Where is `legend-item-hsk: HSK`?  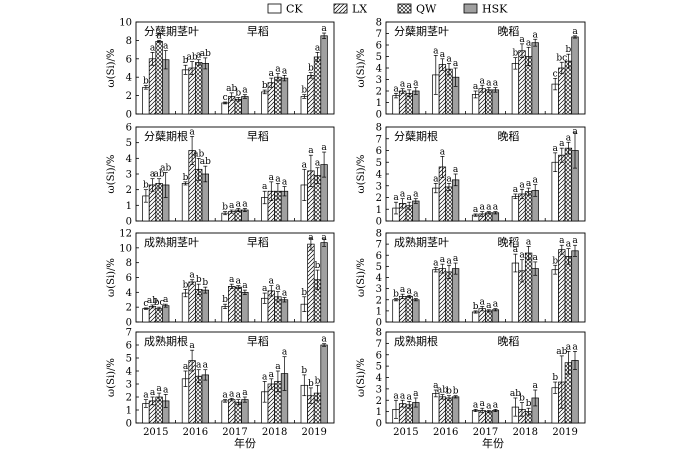
legend-item-hsk: HSK is located at coordinates (485, 9).